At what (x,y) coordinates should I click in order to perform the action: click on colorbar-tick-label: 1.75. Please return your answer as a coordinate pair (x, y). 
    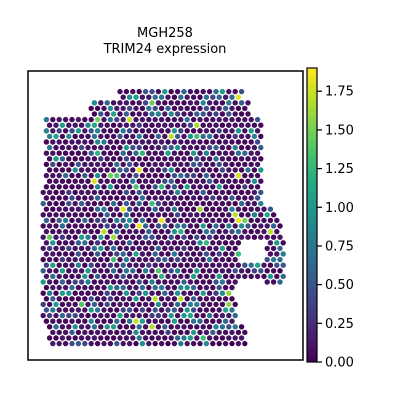
    Looking at the image, I should click on (339, 92).